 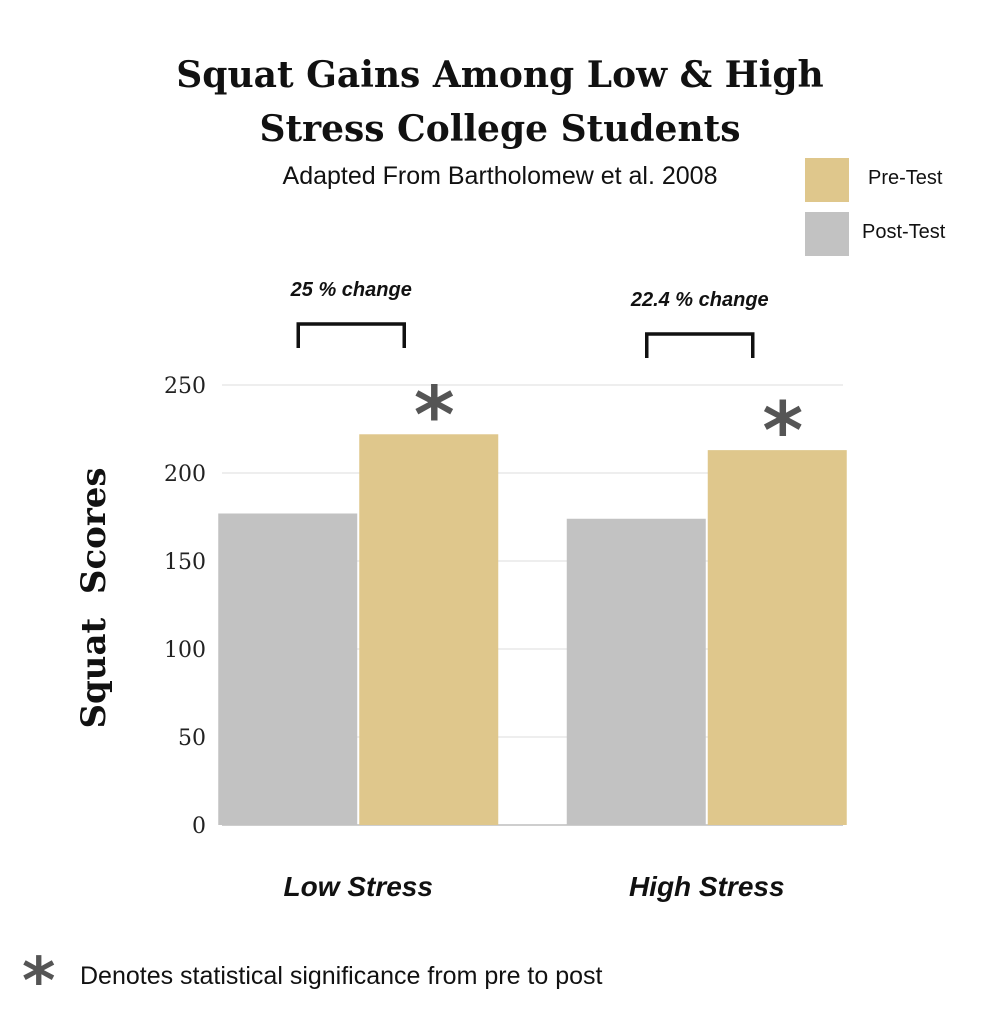 I want to click on bar-pre-test-low-stress, so click(x=429, y=629).